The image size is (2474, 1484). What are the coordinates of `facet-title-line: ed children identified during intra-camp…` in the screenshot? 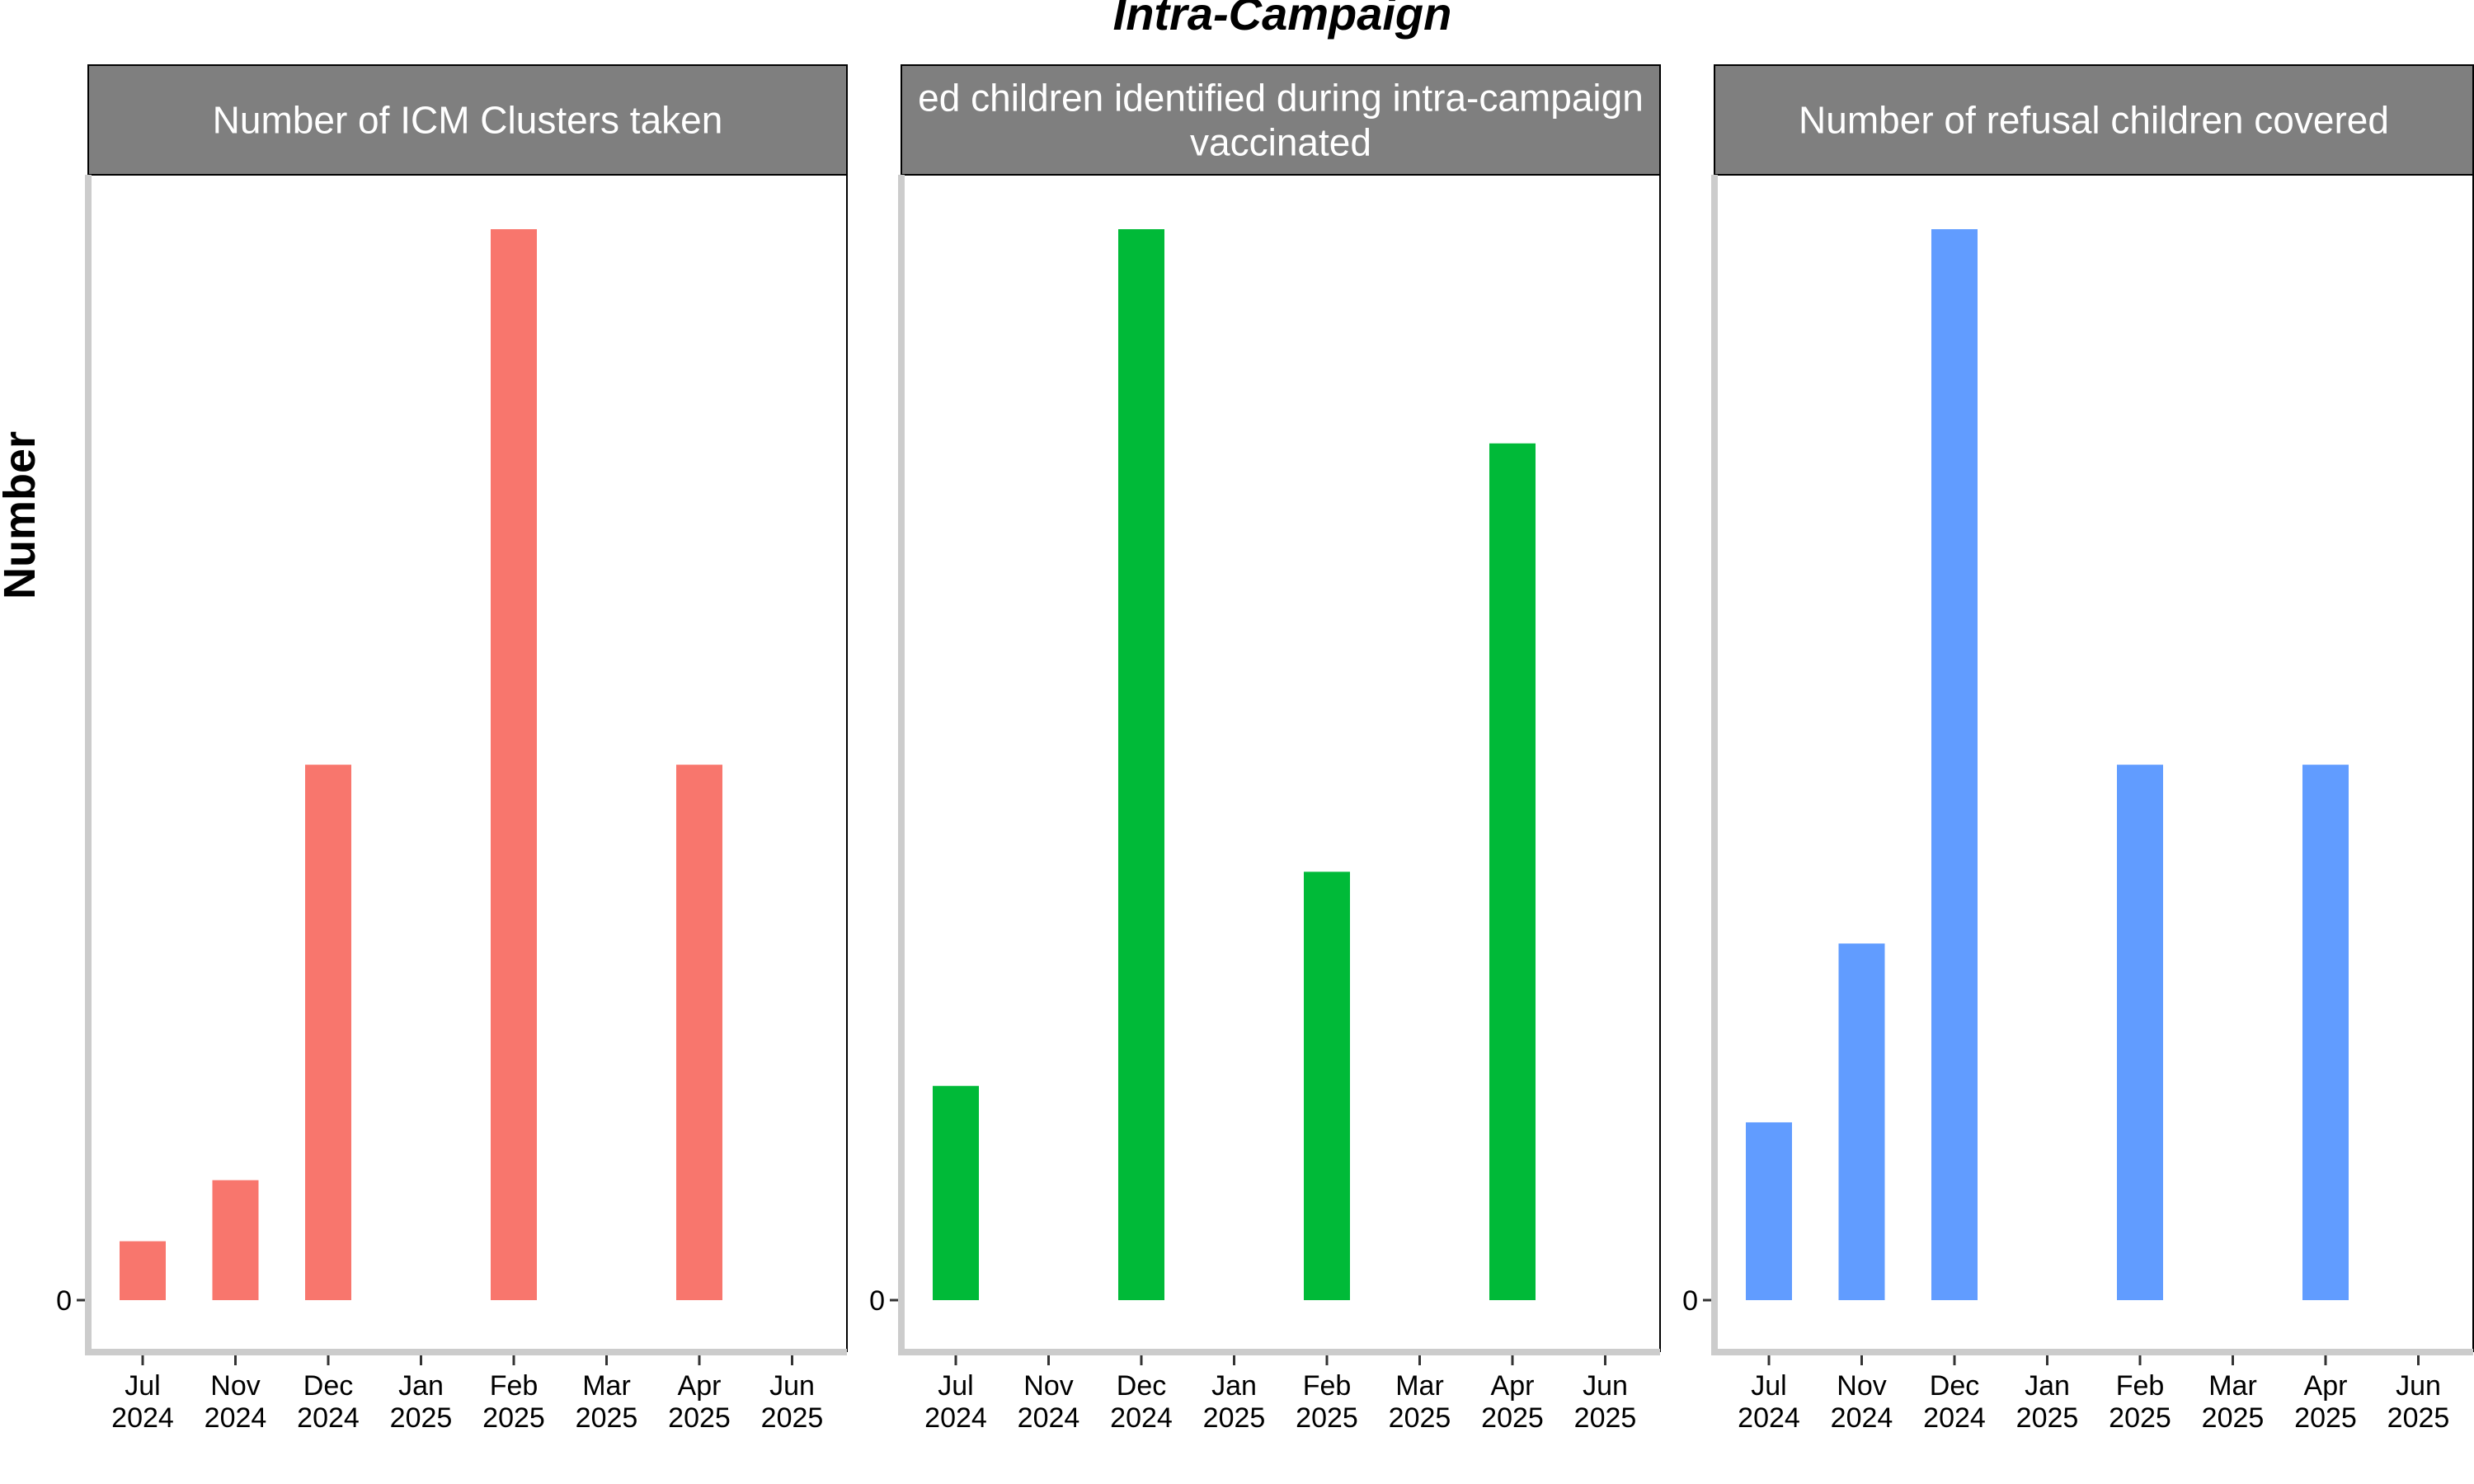 It's located at (1281, 98).